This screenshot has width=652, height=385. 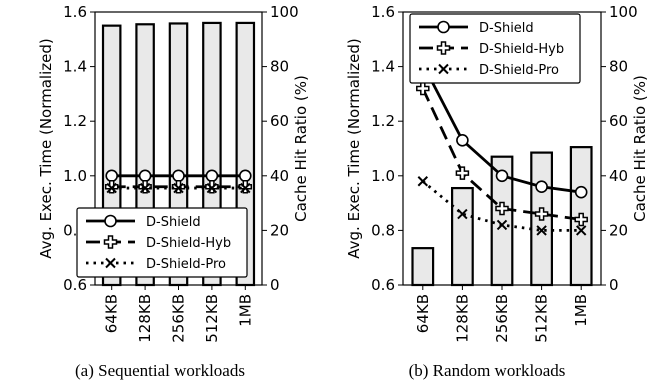 What do you see at coordinates (487, 370) in the screenshot?
I see `figure-caption: (b) Random workloads` at bounding box center [487, 370].